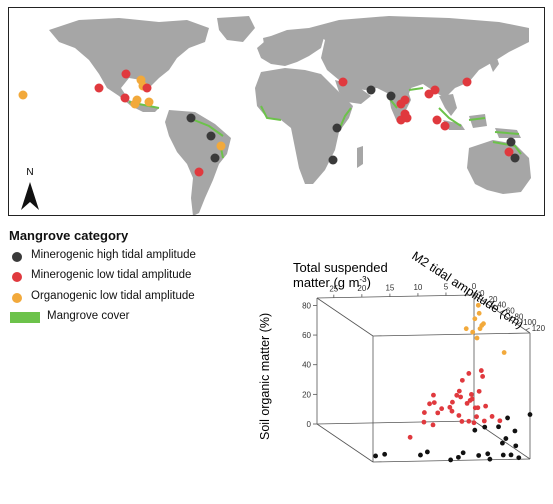 The height and width of the screenshot is (504, 553). I want to click on z-axis-title: Soil organic matter (%), so click(265, 376).